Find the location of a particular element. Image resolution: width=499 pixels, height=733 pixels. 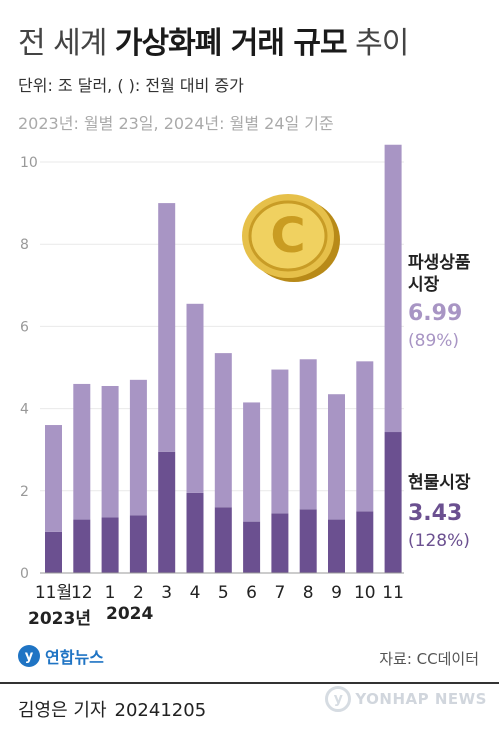

yonhap-logo-text: 연합뉴스 is located at coordinates (74, 657).